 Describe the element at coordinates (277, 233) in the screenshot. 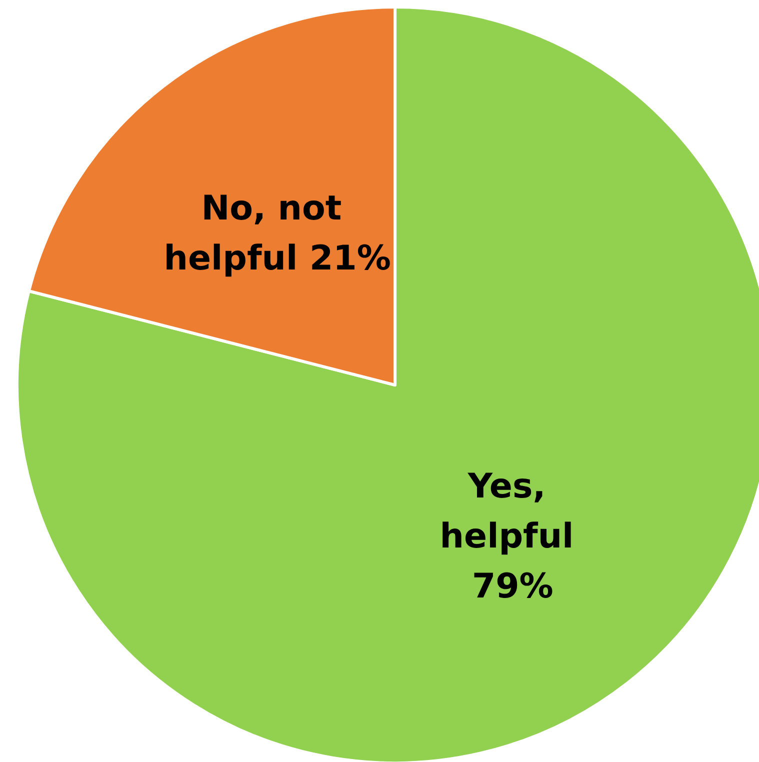

I see `slice-label: No, not helpful 21%` at that location.